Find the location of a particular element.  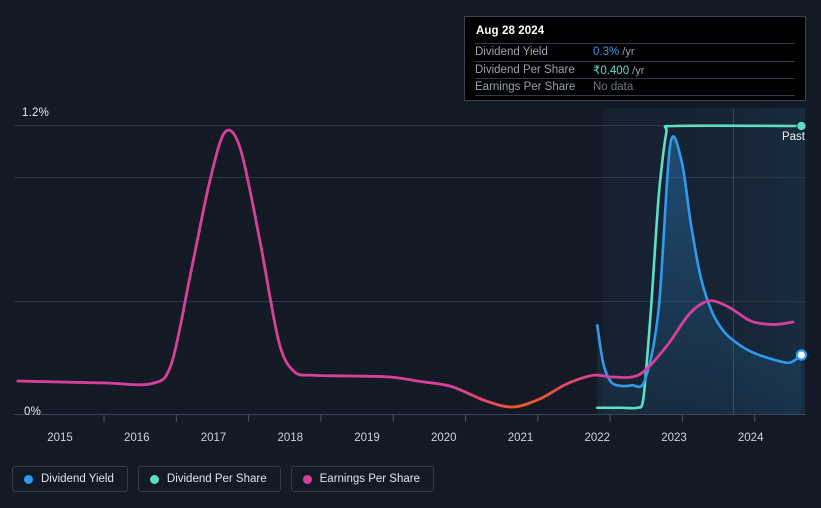

tooltip-row-label: Earnings Per Share is located at coordinates (525, 86).